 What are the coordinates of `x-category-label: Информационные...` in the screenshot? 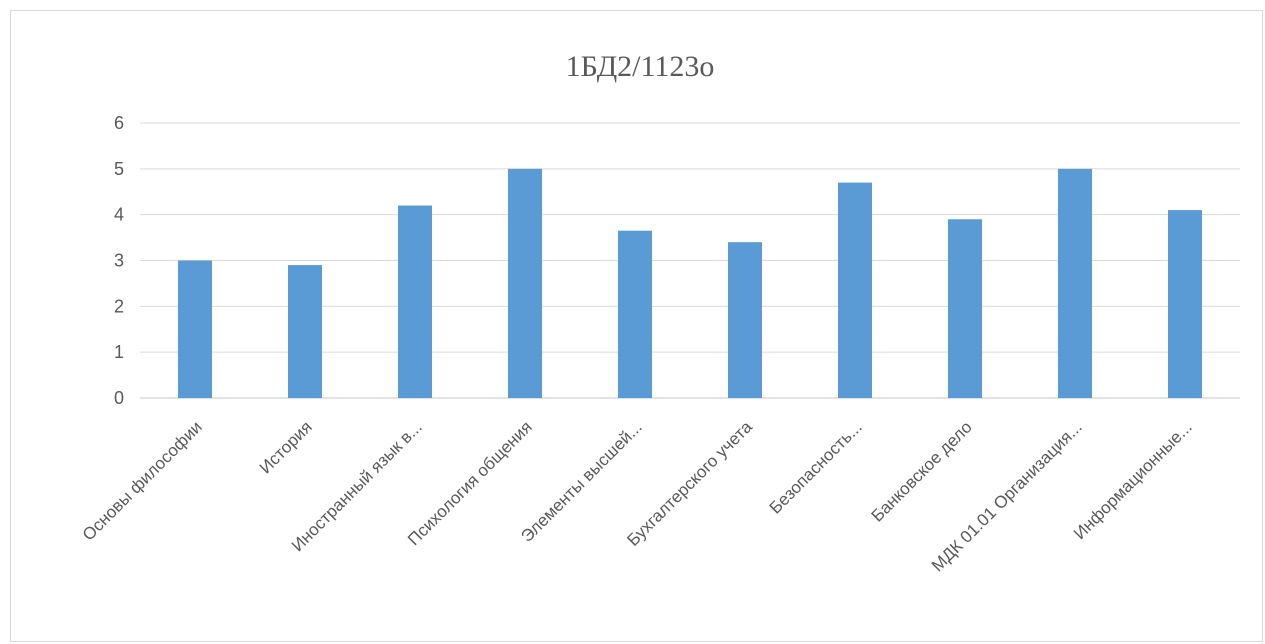 It's located at (1133, 480).